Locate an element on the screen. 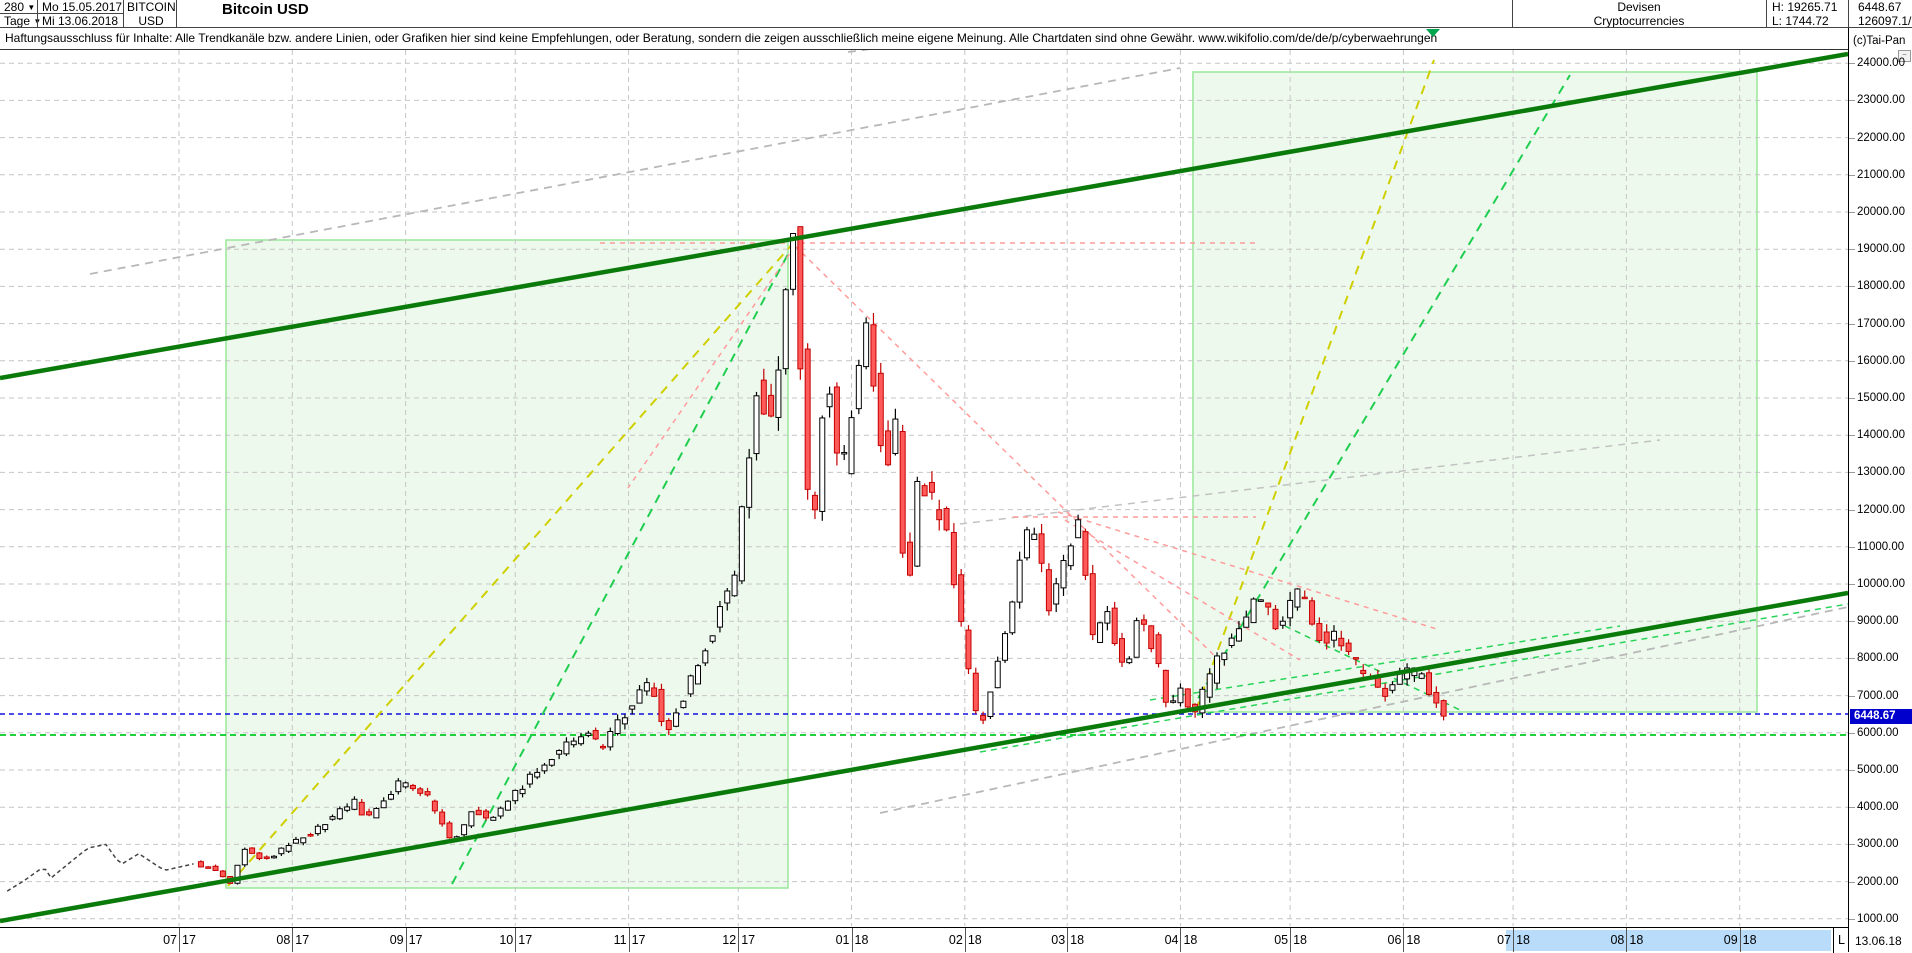  low-marker-label: L is located at coordinates (1841, 940).